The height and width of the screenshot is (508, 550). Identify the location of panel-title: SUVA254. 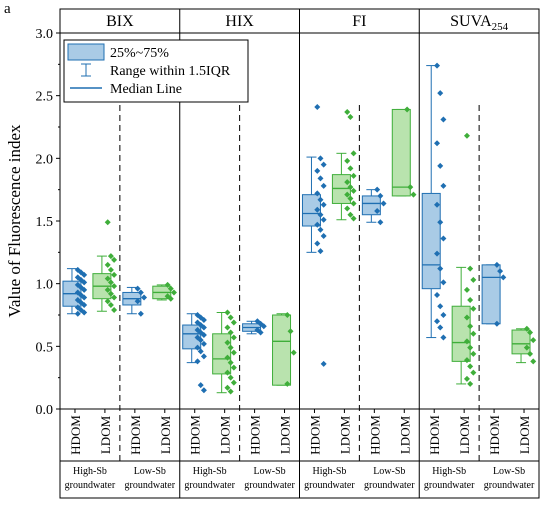
(479, 23).